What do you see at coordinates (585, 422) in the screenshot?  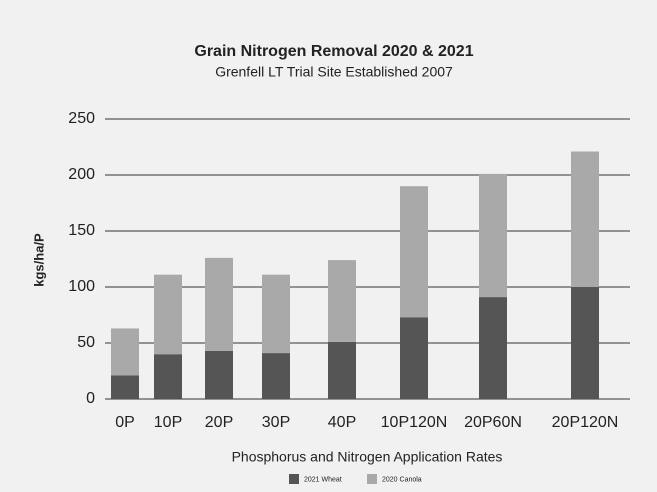 I see `x-tick-label: 20P120N` at bounding box center [585, 422].